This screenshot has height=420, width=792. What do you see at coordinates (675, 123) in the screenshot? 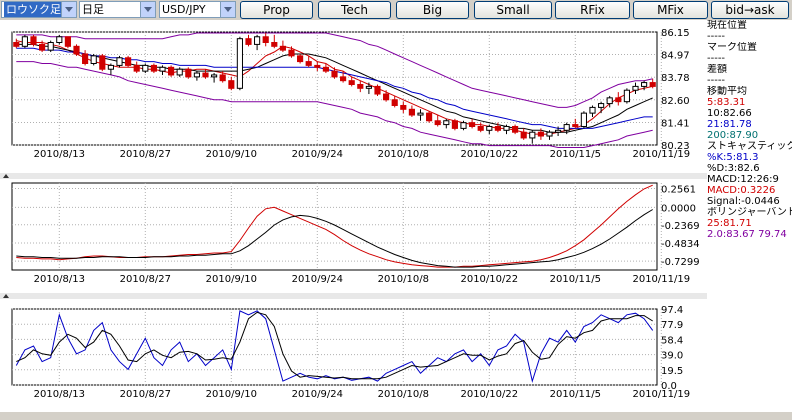
I see `y-tick-label: 81.41` at bounding box center [675, 123].